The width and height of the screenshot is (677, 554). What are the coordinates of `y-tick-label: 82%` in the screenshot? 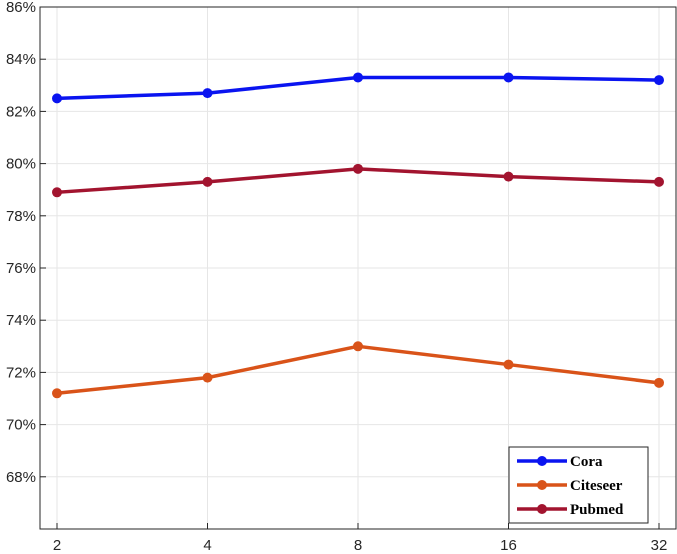 It's located at (21, 111).